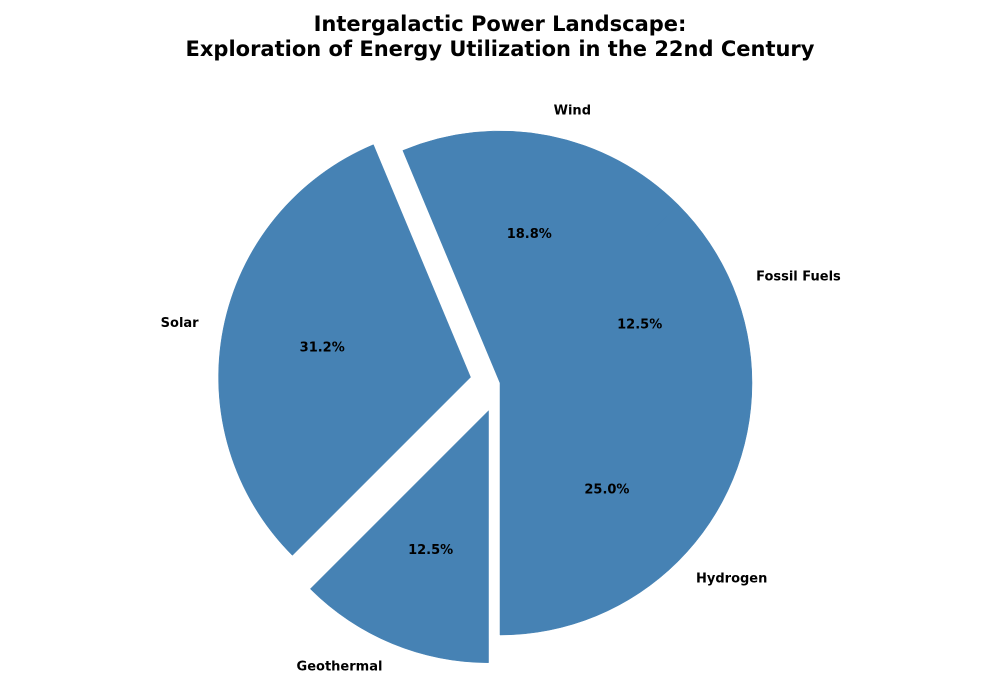 Image resolution: width=1000 pixels, height=700 pixels. Describe the element at coordinates (639, 325) in the screenshot. I see `pie-pct-label-fossil-fuels: 12.5%` at that location.